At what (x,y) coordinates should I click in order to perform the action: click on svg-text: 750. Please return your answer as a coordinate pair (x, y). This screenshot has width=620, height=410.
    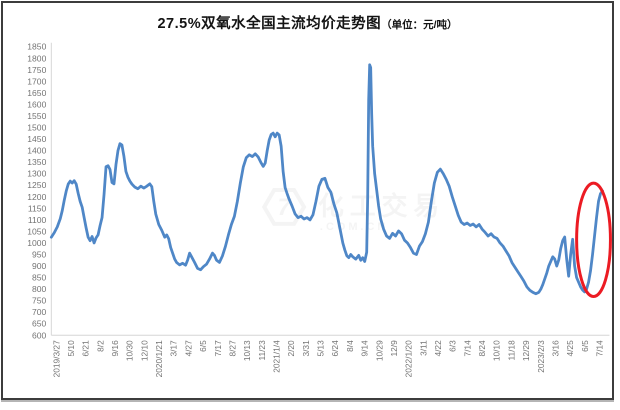
    Looking at the image, I should click on (39, 301).